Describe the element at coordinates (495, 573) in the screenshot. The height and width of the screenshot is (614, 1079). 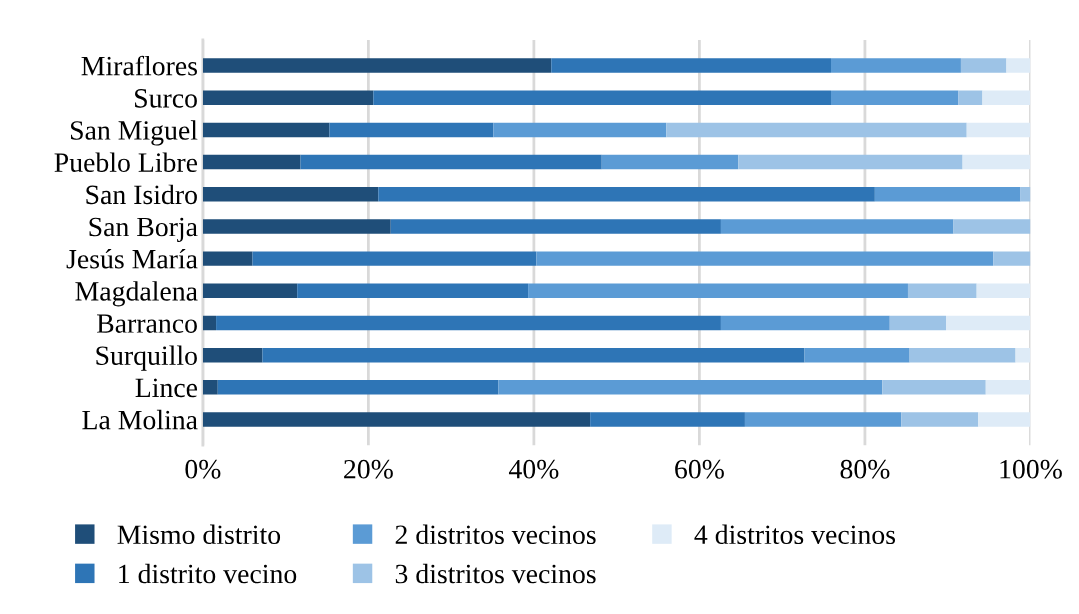
I see `legend-label: 3 distritos vecinos` at that location.